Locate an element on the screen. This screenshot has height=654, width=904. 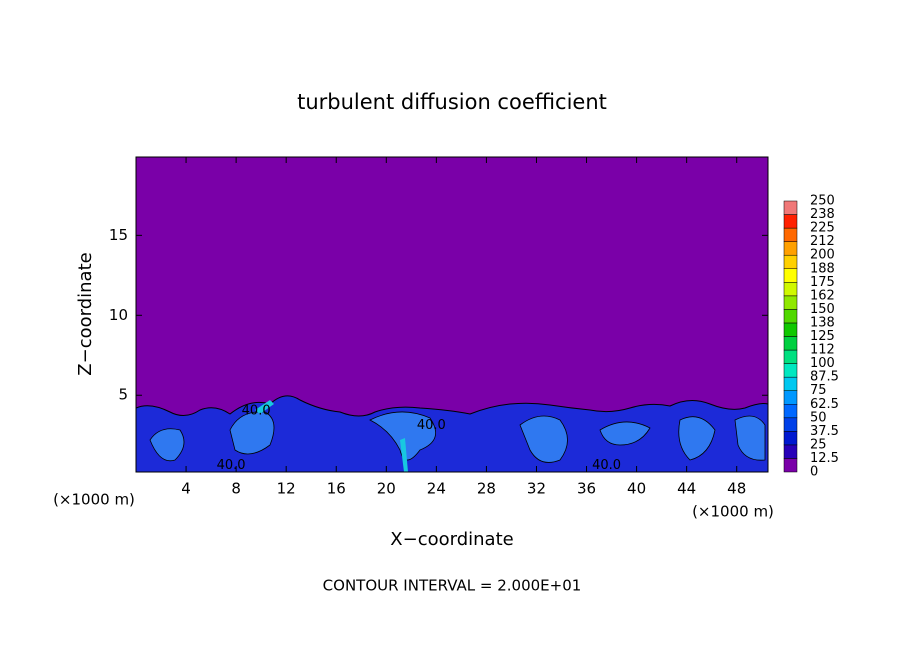
y-axis-title: Z−coordinate is located at coordinates (85, 313).